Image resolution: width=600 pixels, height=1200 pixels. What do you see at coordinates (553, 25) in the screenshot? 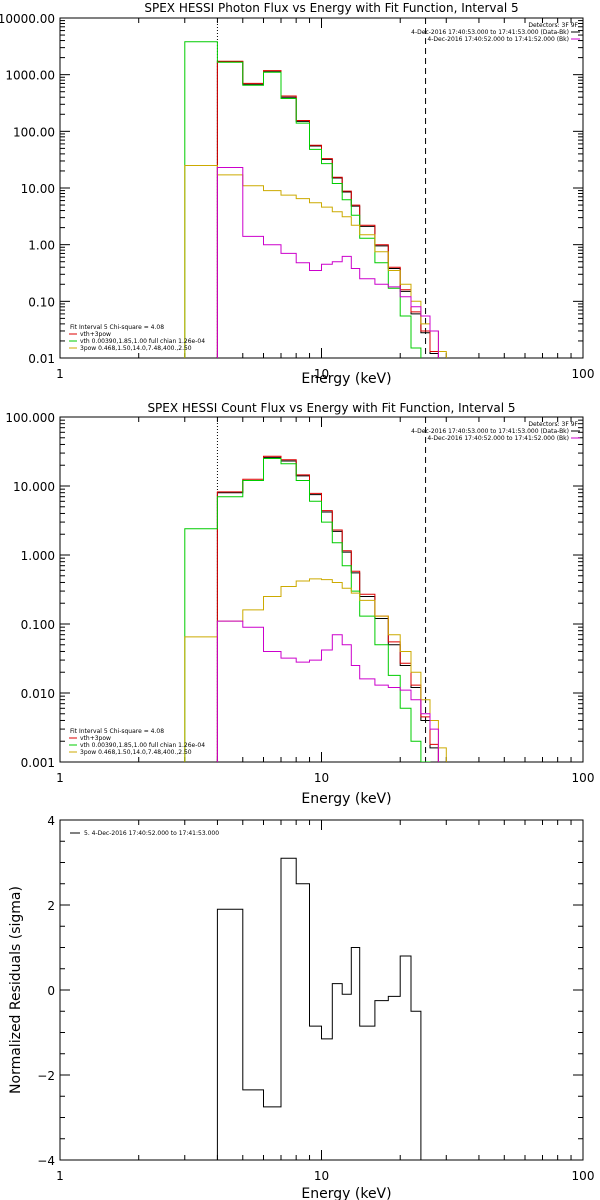
I see `panel1-legend-tr-text: Detectors: 3F 9F` at bounding box center [553, 25].